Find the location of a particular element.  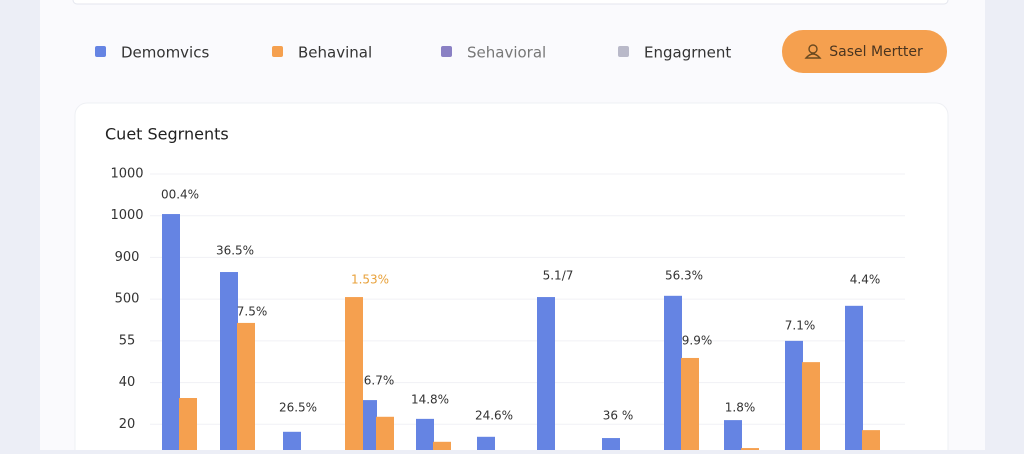

data-label: 9.9% is located at coordinates (697, 341).